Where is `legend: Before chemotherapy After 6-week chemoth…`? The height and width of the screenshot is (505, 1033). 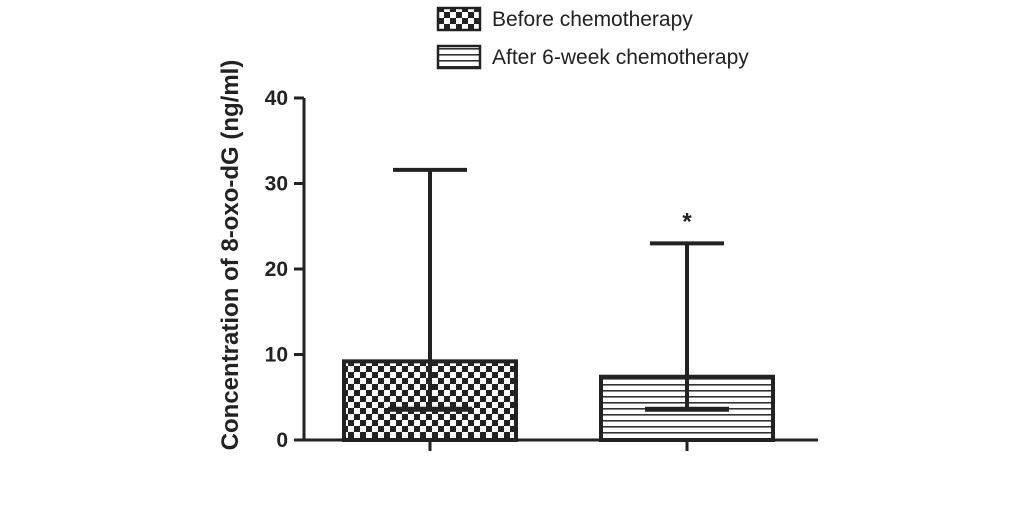 legend: Before chemotherapy After 6-week chemoth… is located at coordinates (592, 38).